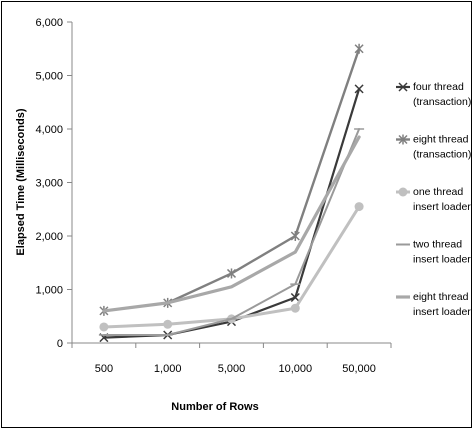  What do you see at coordinates (295, 369) in the screenshot?
I see `x-tick-label: 10,000` at bounding box center [295, 369].